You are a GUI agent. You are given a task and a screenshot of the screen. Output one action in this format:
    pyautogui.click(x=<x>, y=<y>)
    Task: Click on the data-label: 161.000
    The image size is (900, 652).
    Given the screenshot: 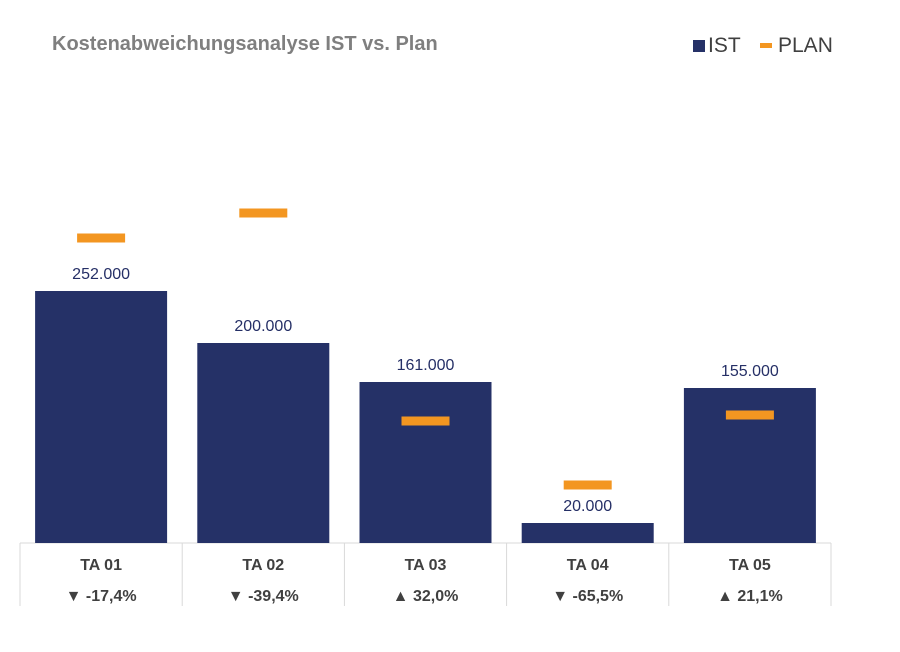 What is the action you would take?
    pyautogui.click(x=426, y=365)
    